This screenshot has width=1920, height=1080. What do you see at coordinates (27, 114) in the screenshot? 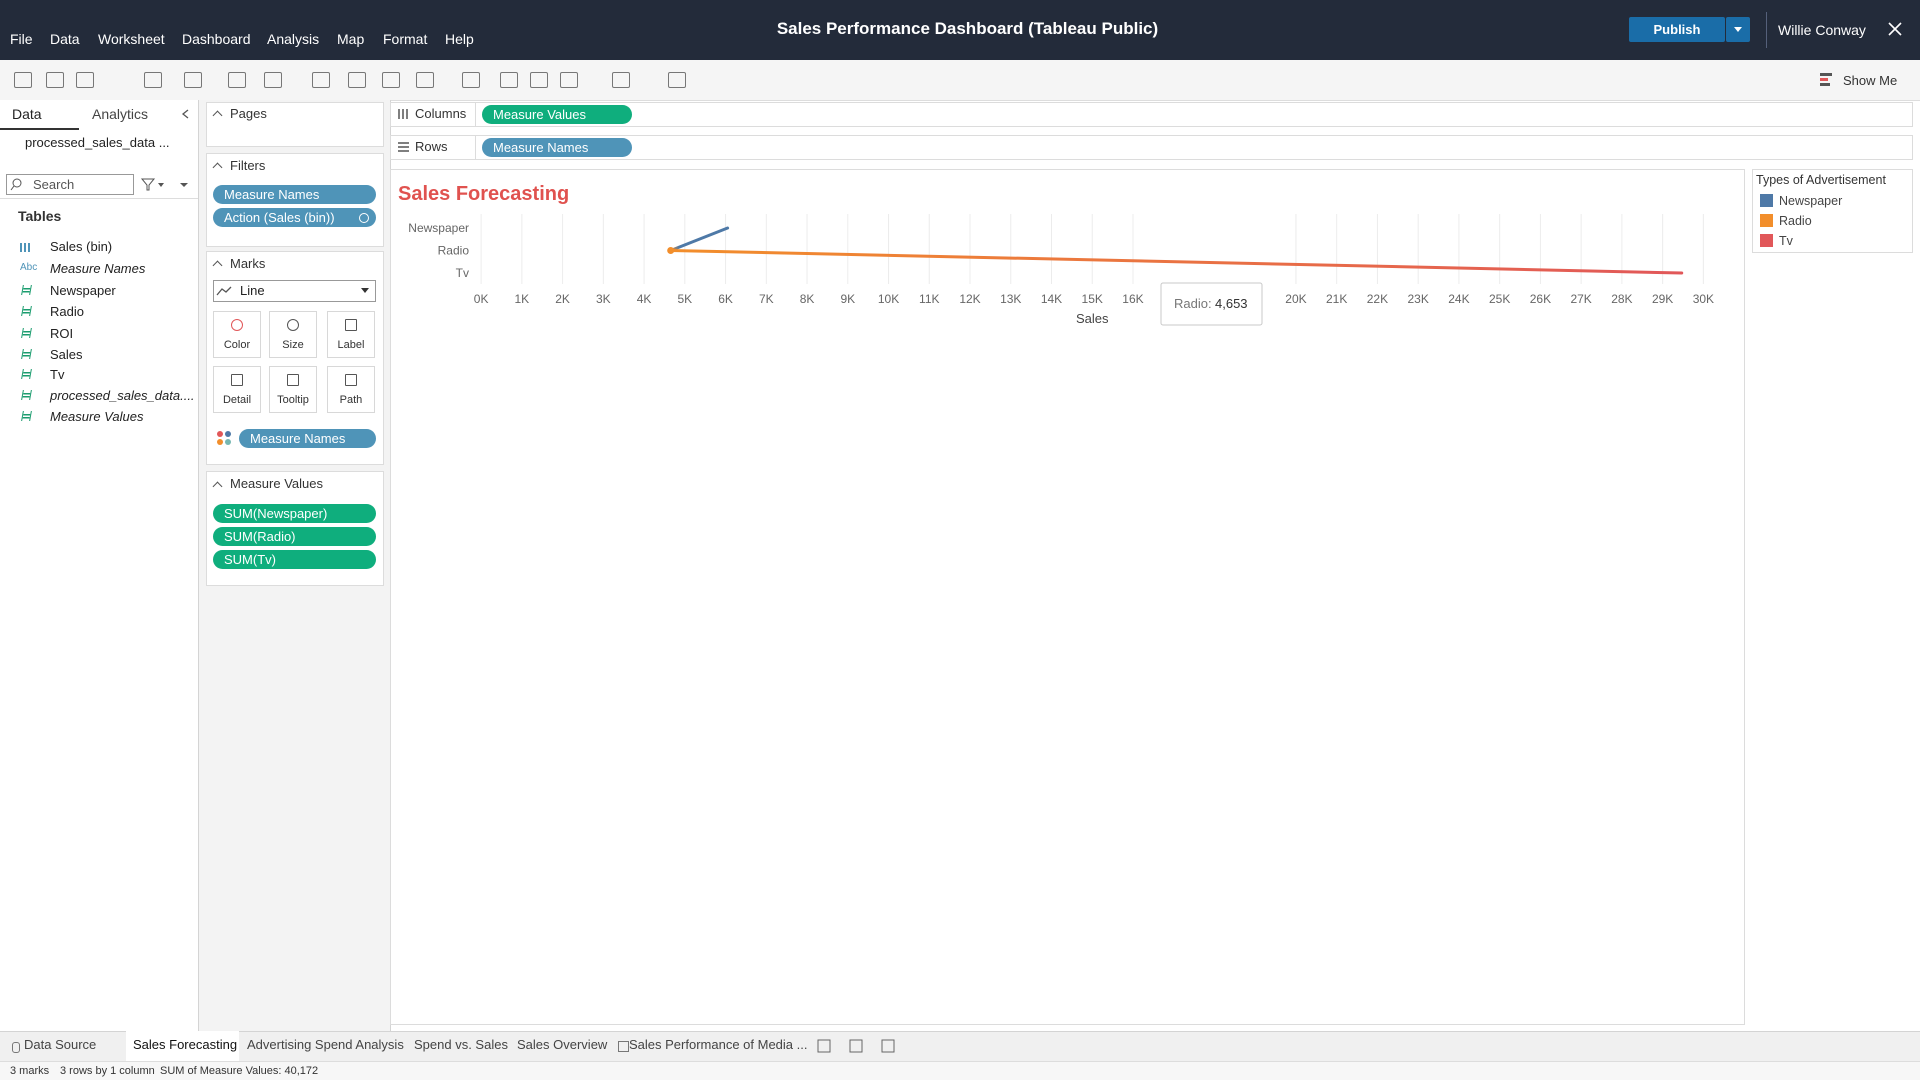
I see `pane-tab: Data` at bounding box center [27, 114].